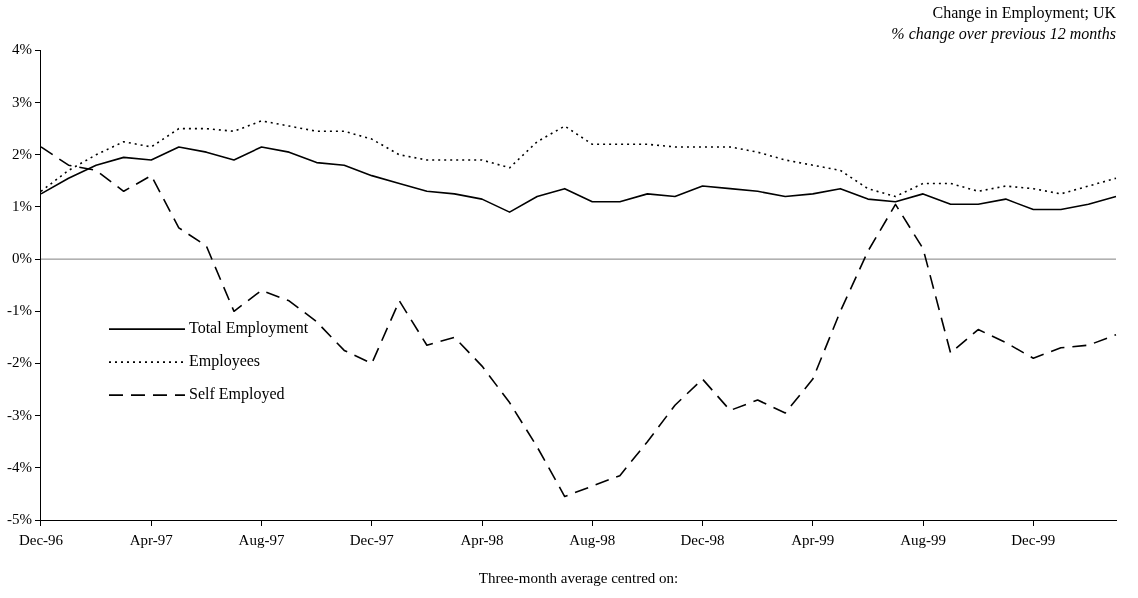  Describe the element at coordinates (236, 394) in the screenshot. I see `legend-label: Self Employed` at that location.